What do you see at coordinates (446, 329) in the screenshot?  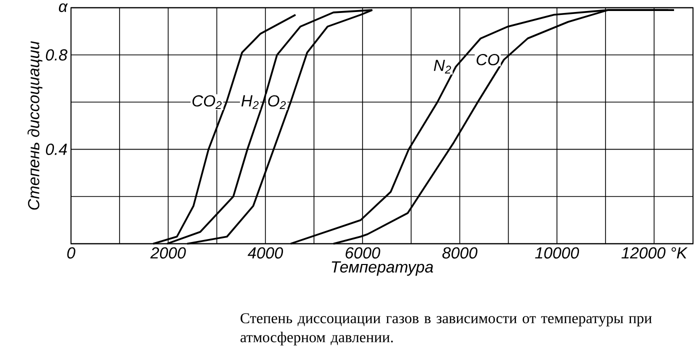 I see `text: Степень диссоциации газов в зависимости от температуры при атмосферном давлении.` at bounding box center [446, 329].